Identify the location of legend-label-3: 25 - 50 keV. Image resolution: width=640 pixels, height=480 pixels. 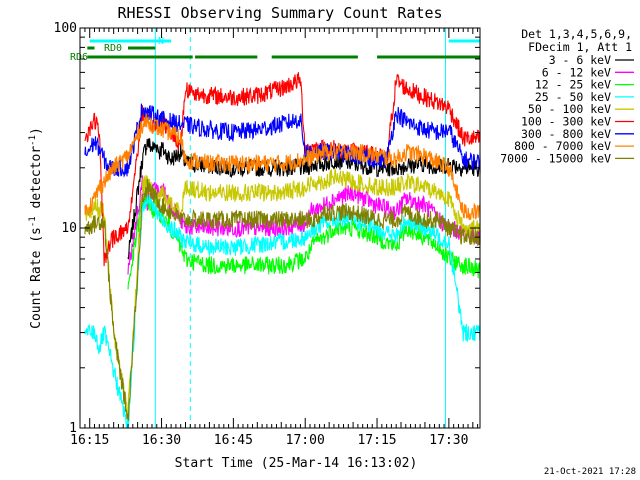
(573, 97).